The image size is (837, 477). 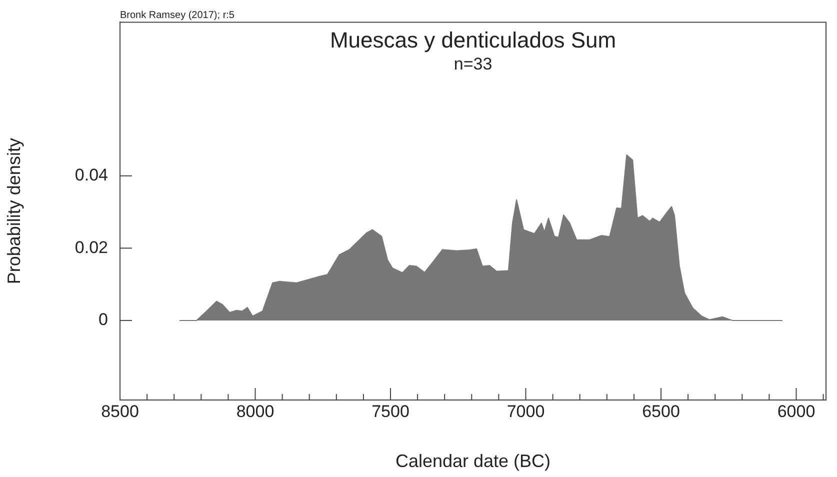 What do you see at coordinates (796, 411) in the screenshot?
I see `x-tick-label: 6000` at bounding box center [796, 411].